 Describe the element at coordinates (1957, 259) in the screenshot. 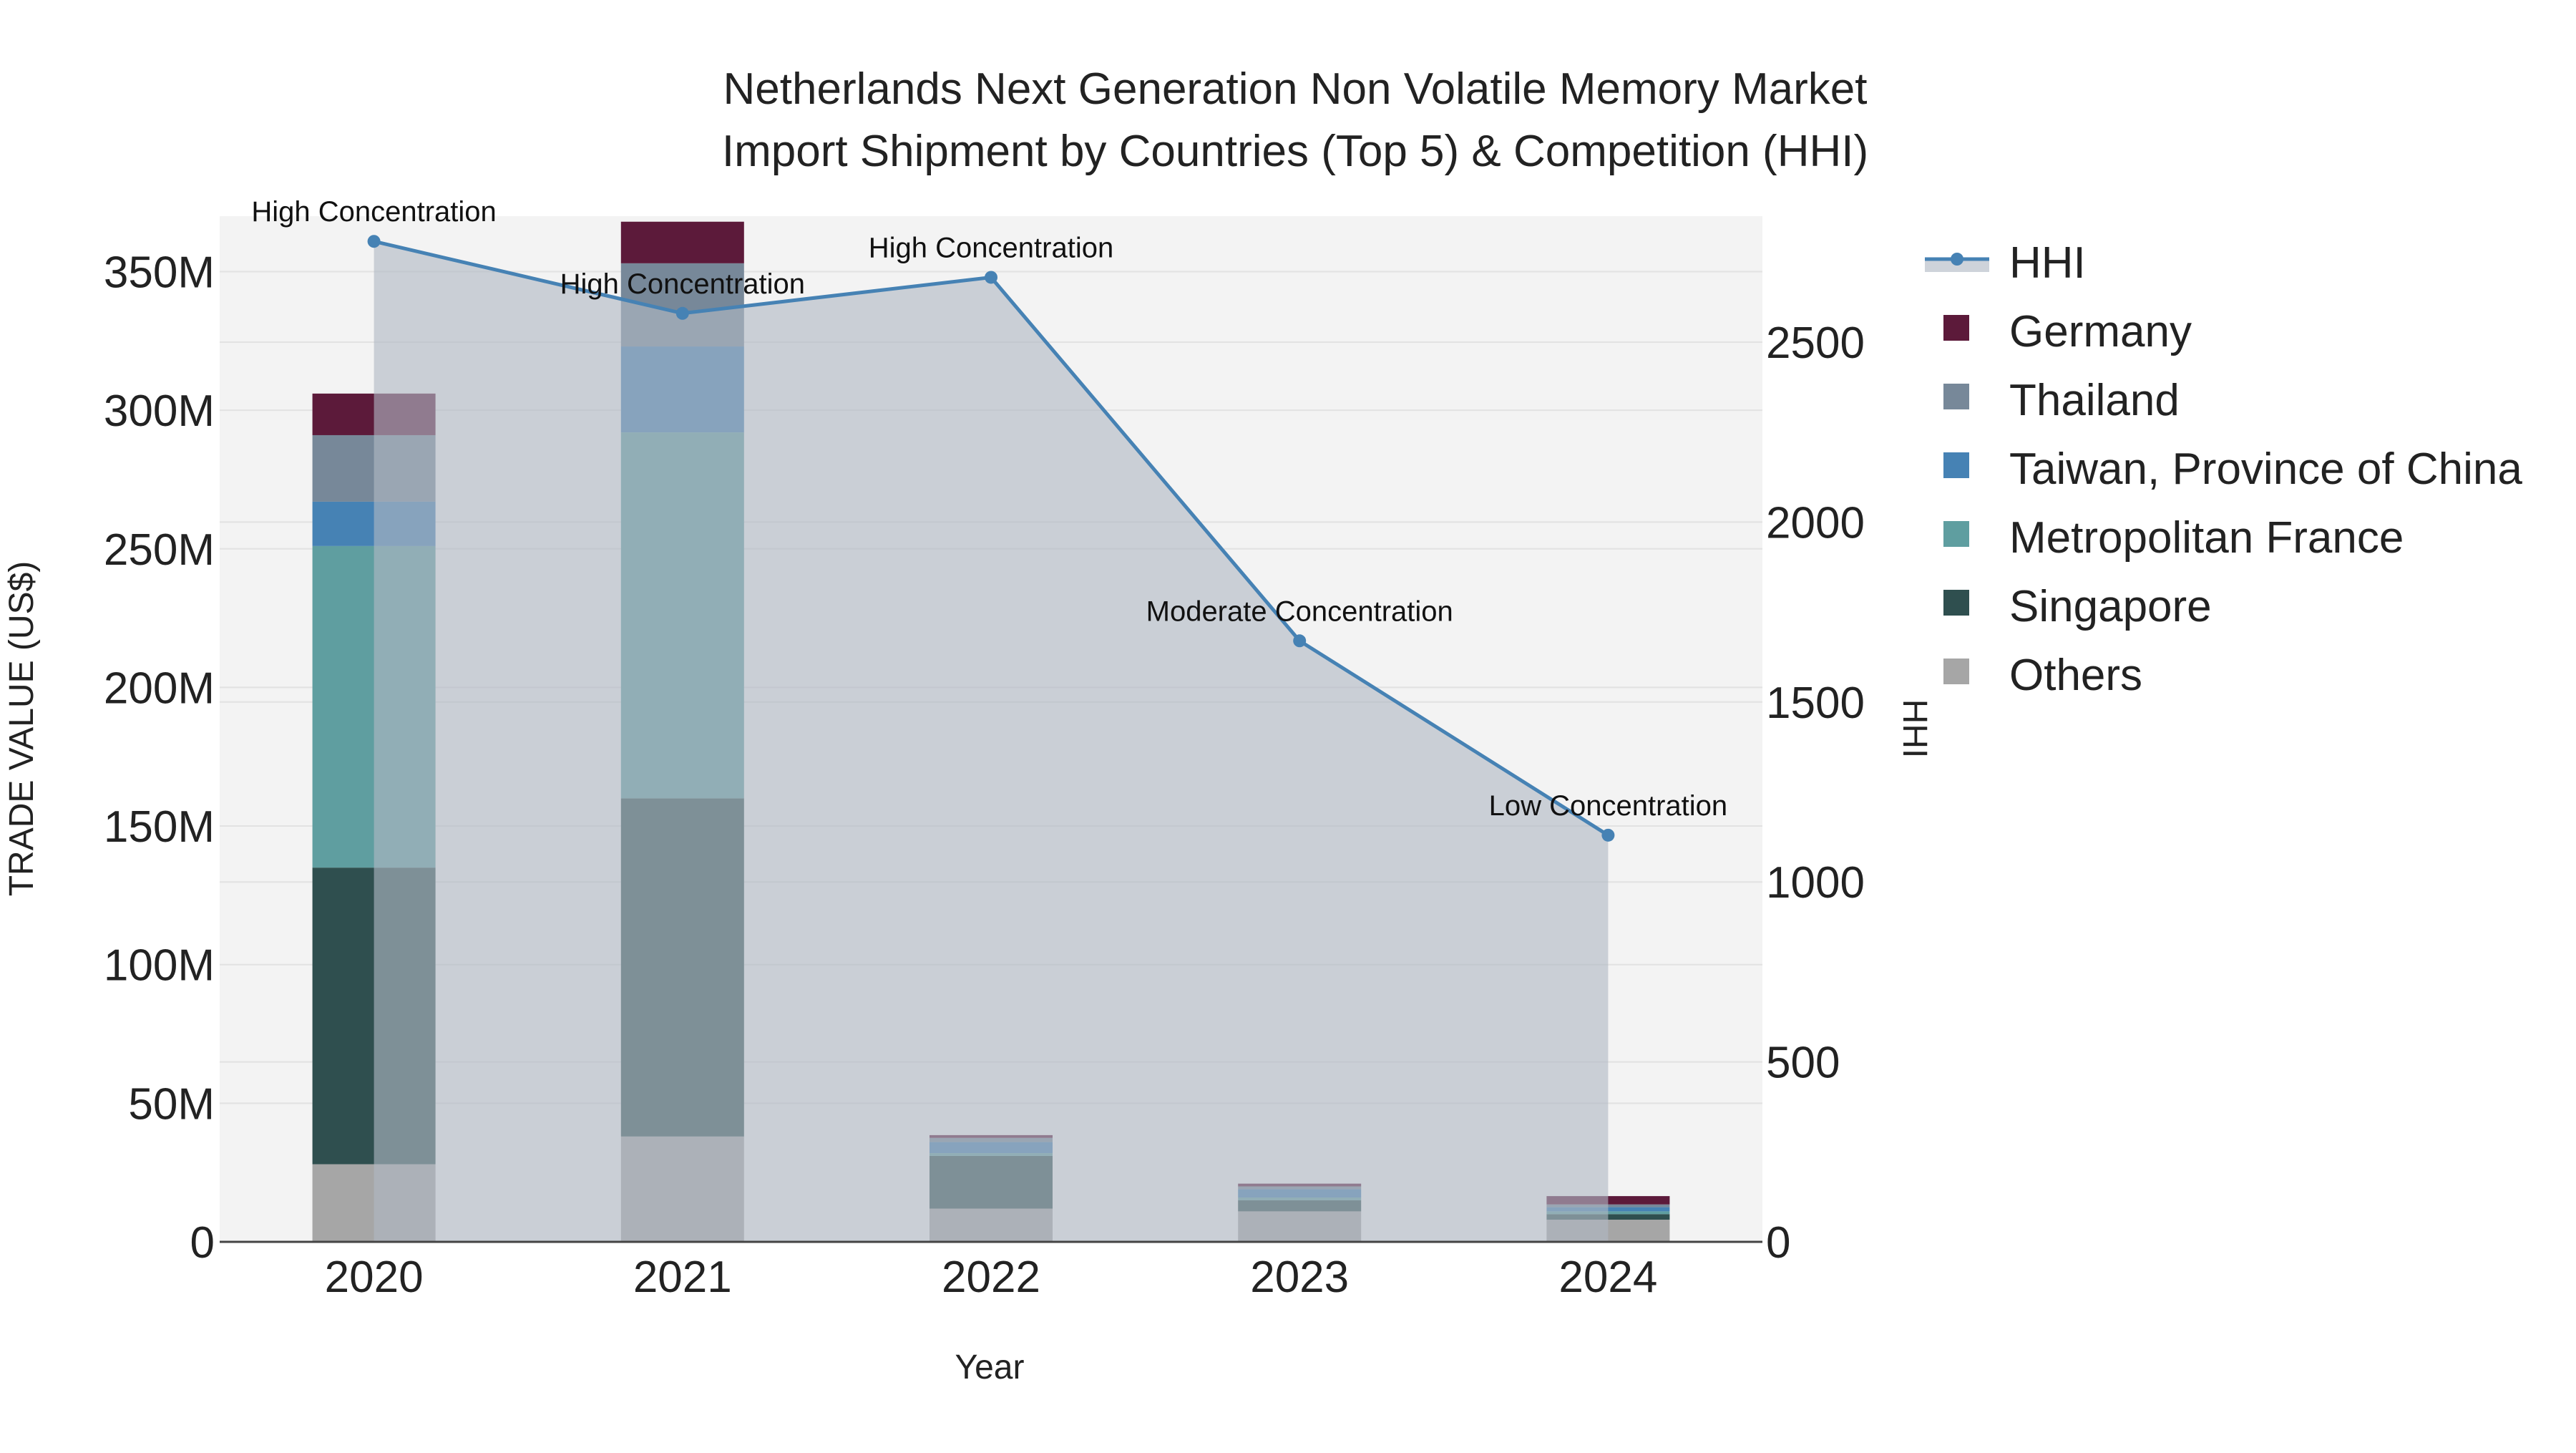

I see `legend-hhi-marker` at that location.